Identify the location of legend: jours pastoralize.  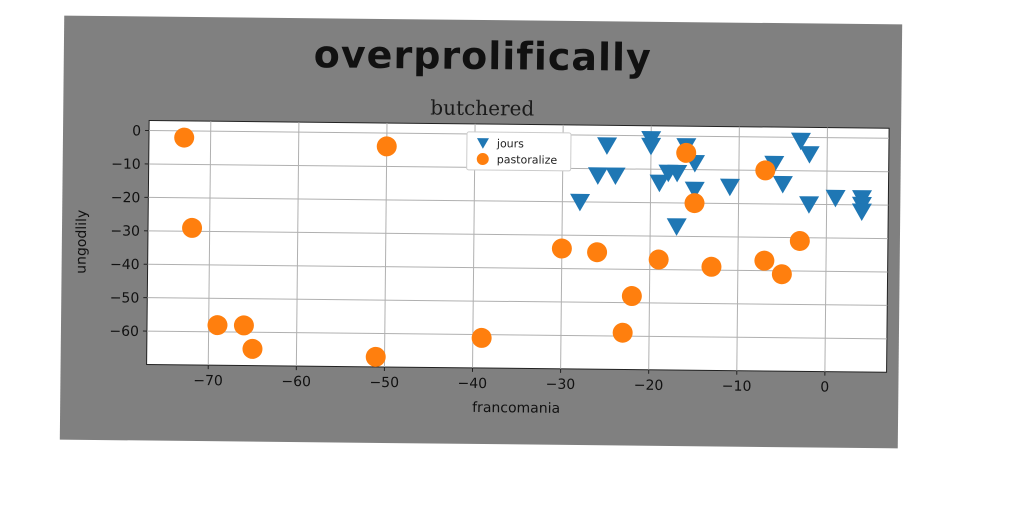
(519, 151).